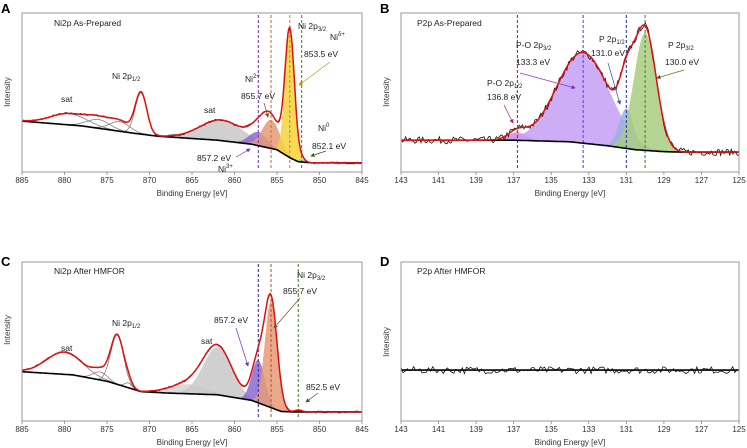 This screenshot has width=747, height=448. Describe the element at coordinates (533, 62) in the screenshot. I see `label-133-3: 133.3 eV` at that location.